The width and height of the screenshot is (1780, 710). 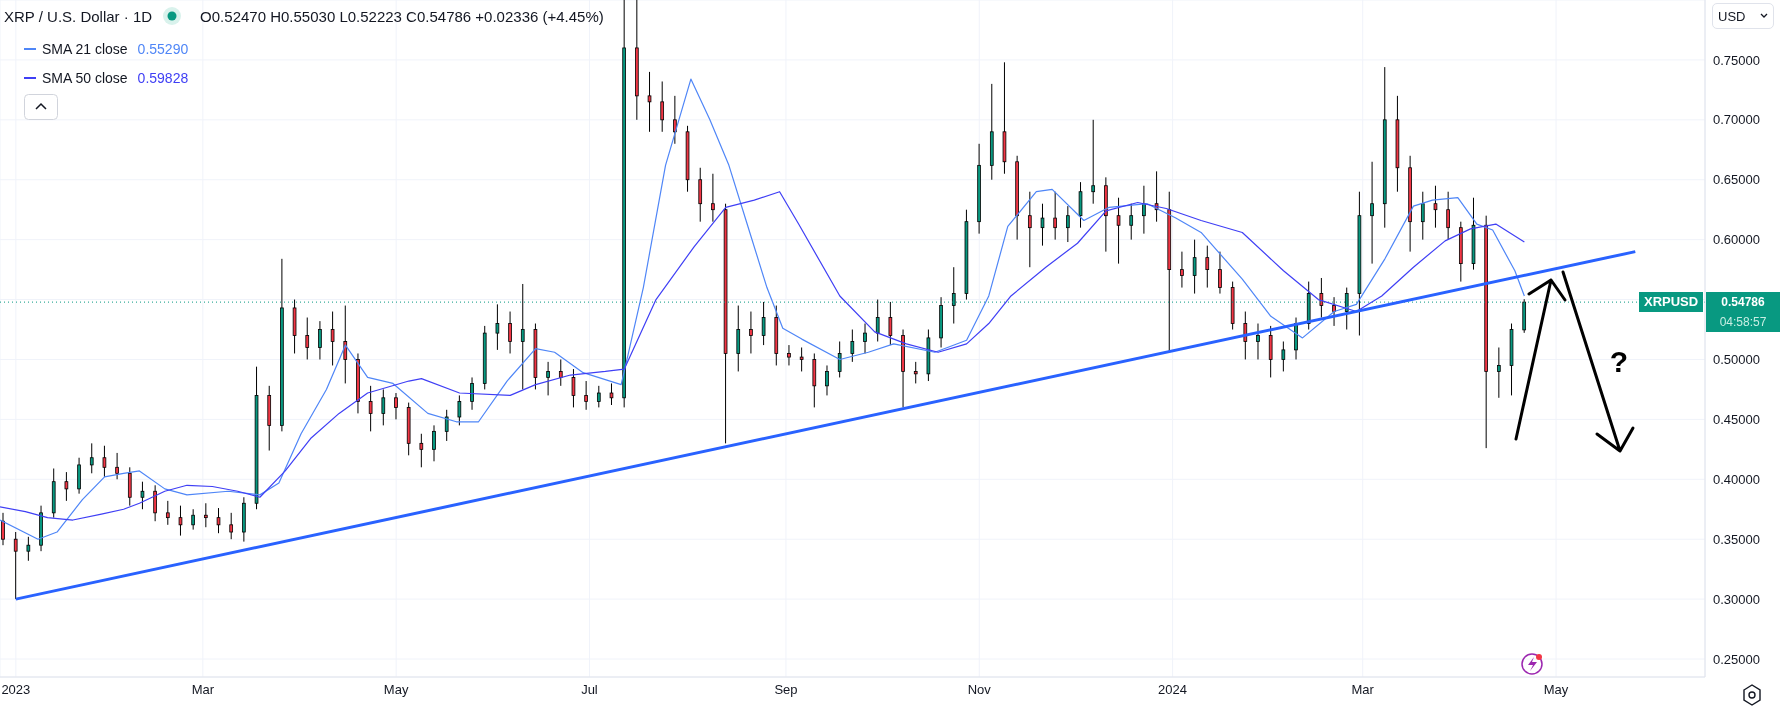 I want to click on annotation: O0.52470 H0.55030 L0.52223 C0.54786 +0.02336 (+4.45%), so click(x=402, y=16).